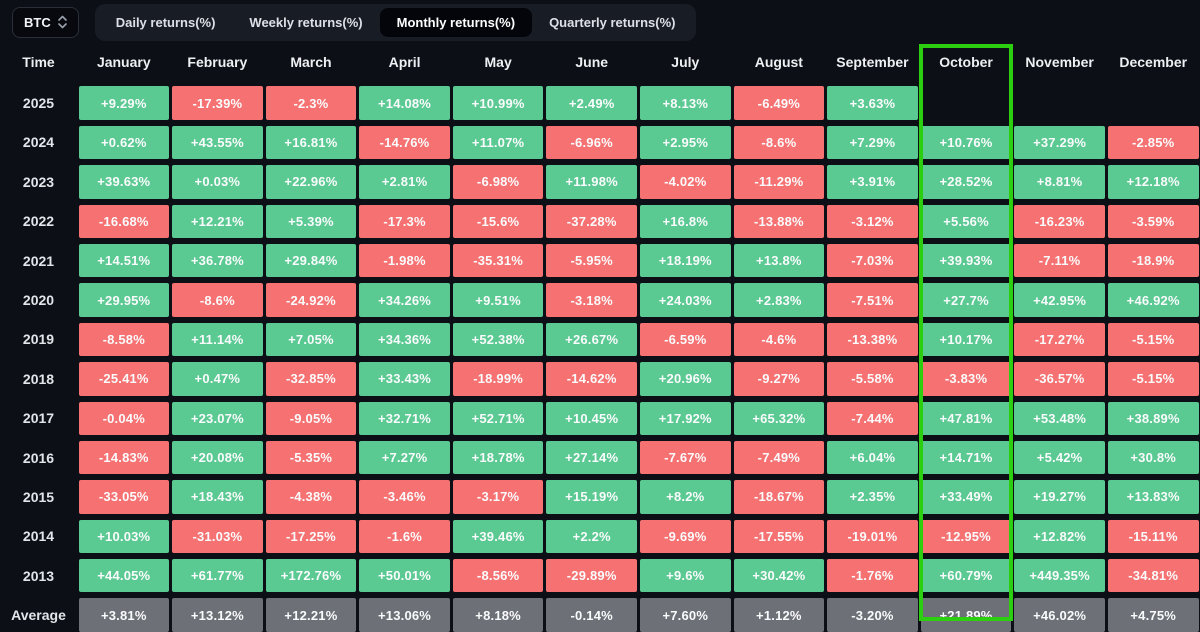 The width and height of the screenshot is (1200, 632). What do you see at coordinates (966, 142) in the screenshot?
I see `return-cell: +10.76%` at bounding box center [966, 142].